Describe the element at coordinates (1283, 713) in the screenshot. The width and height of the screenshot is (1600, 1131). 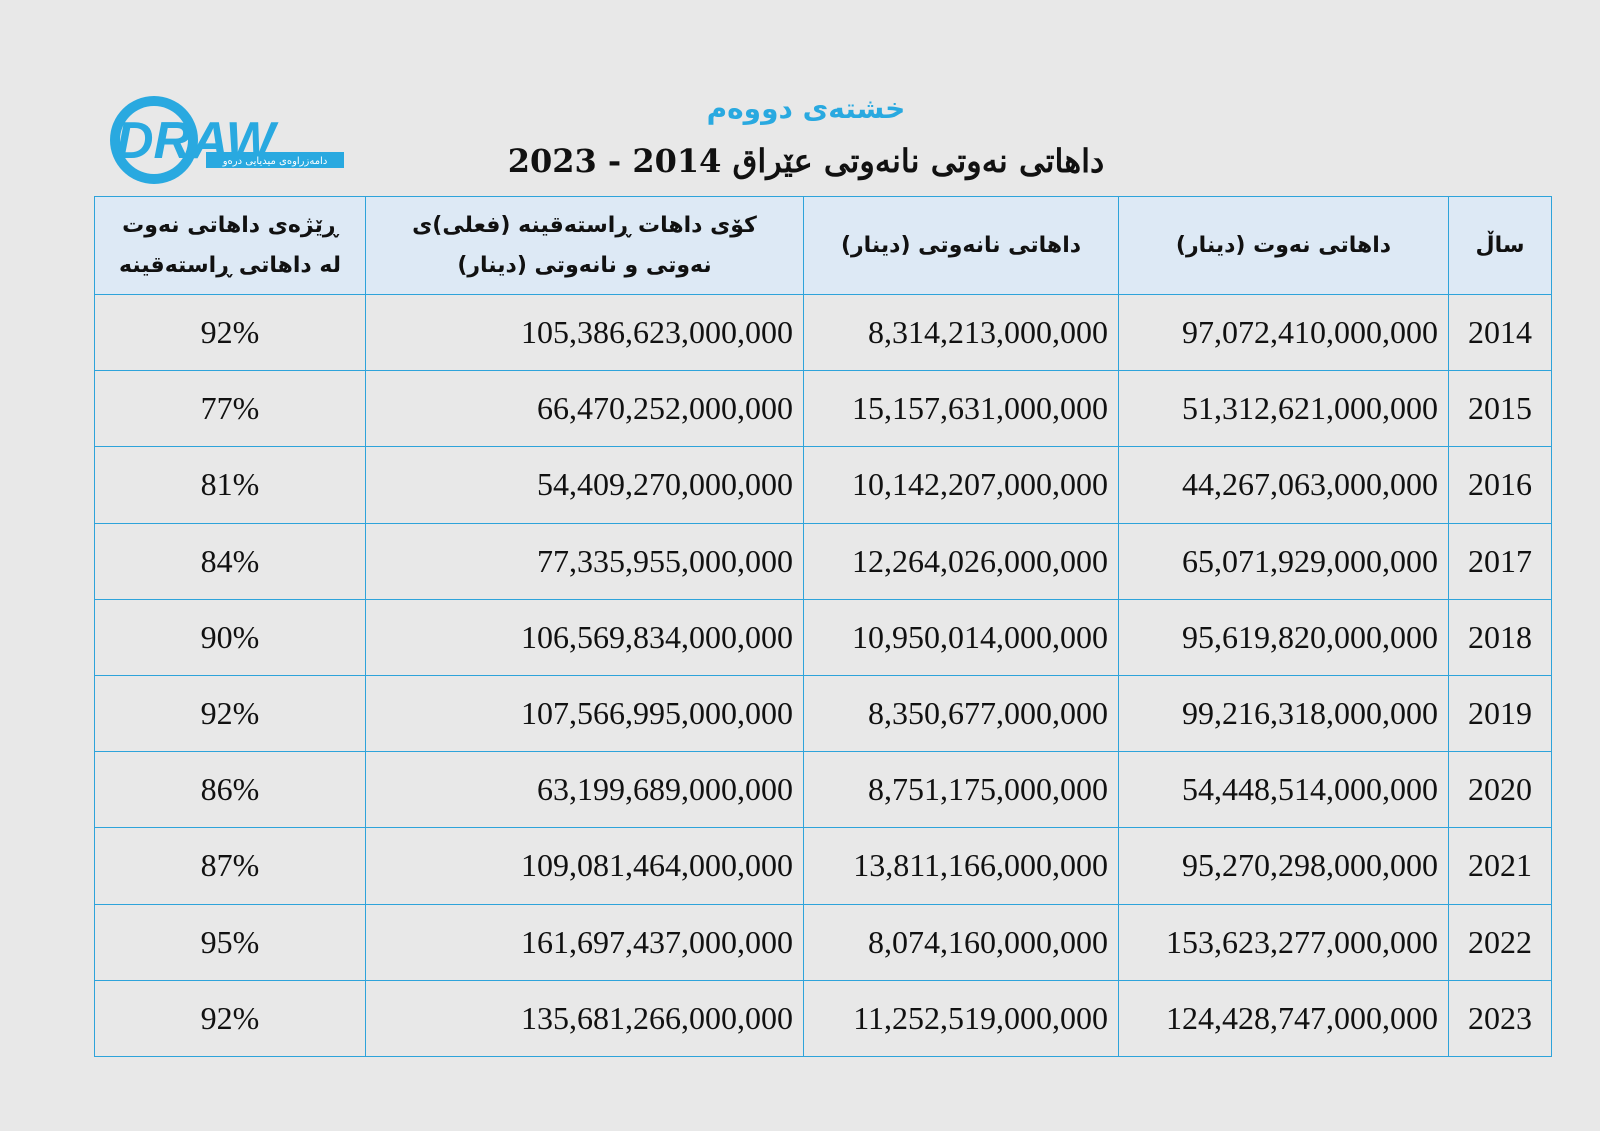
I see `table-cell: 99,216,318,000,000` at that location.